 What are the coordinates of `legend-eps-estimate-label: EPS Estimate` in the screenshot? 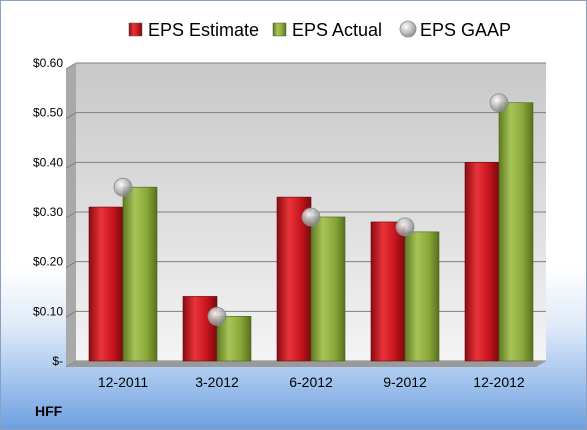 It's located at (203, 30).